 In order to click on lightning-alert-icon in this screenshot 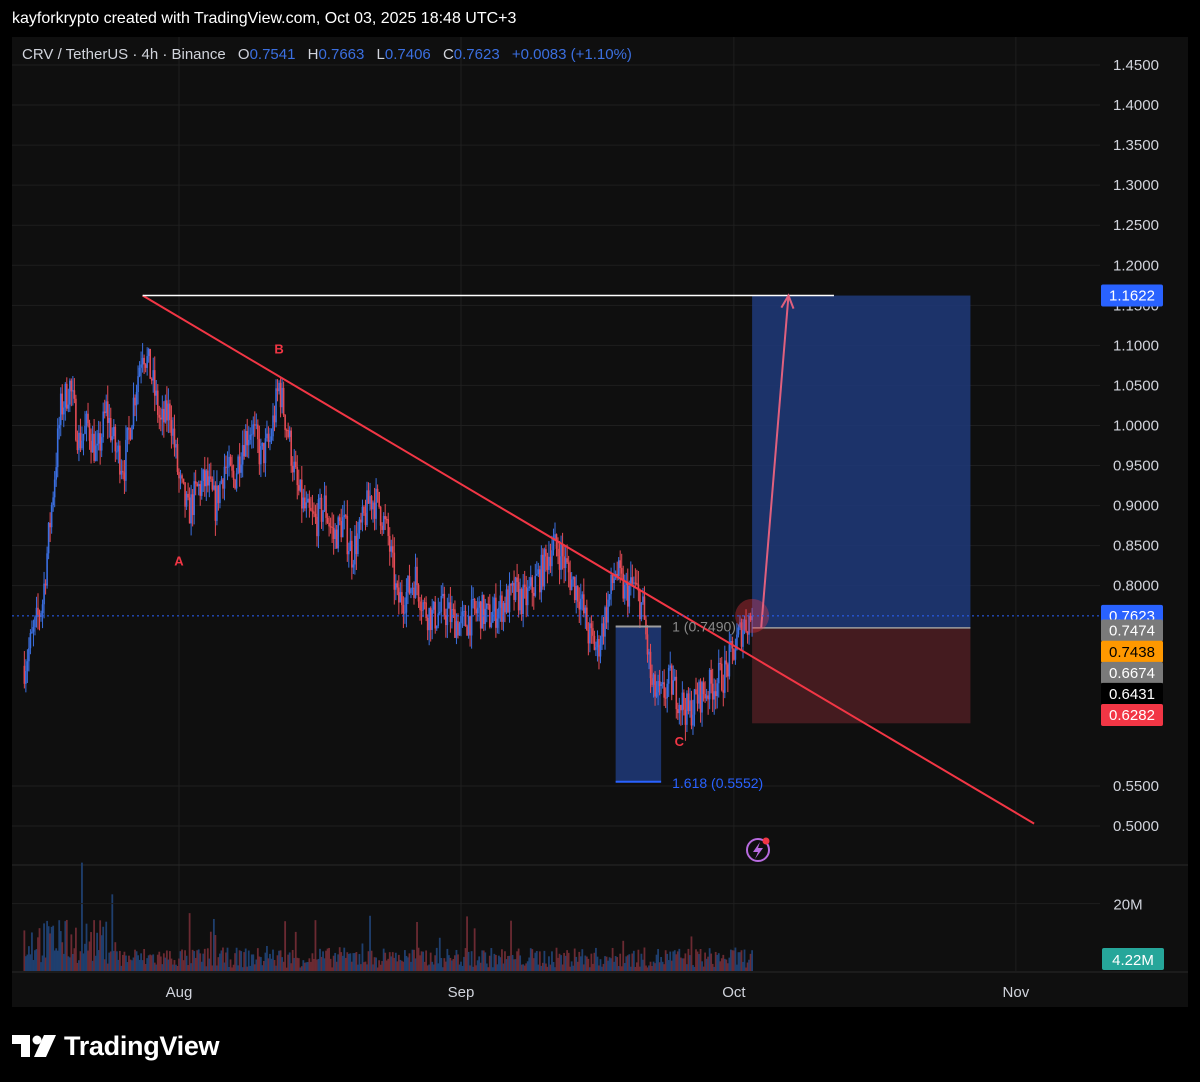, I will do `click(758, 849)`.